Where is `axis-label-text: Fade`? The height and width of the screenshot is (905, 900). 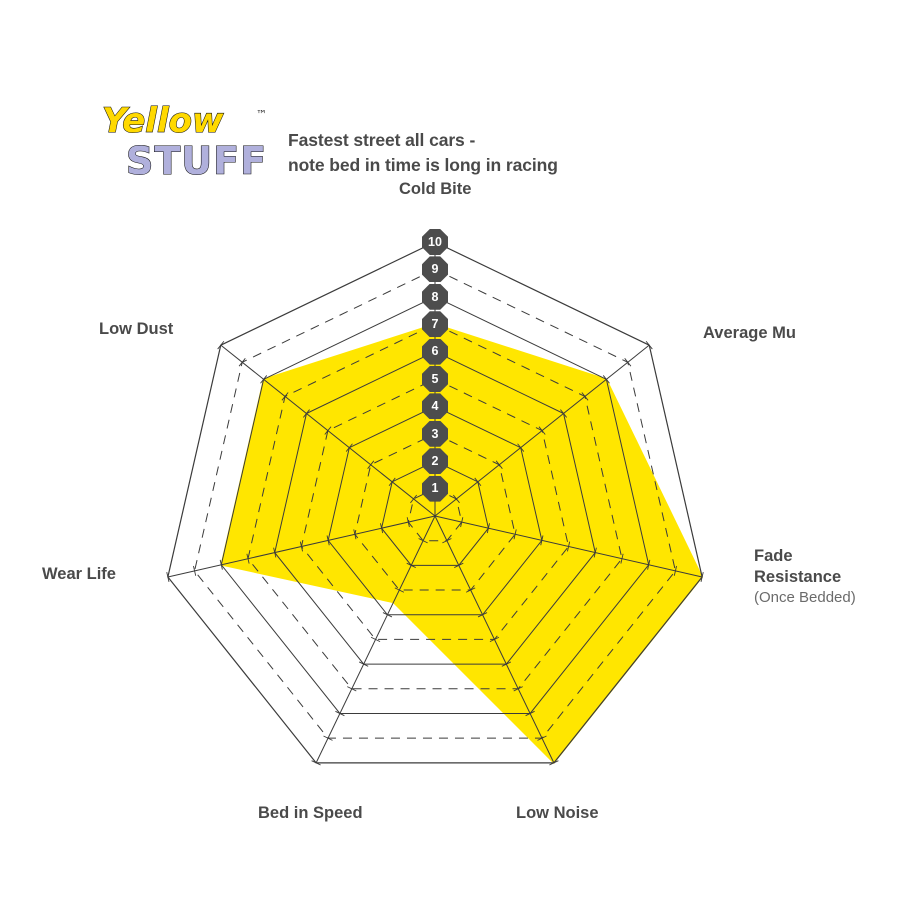
axis-label-text: Fade is located at coordinates (773, 556).